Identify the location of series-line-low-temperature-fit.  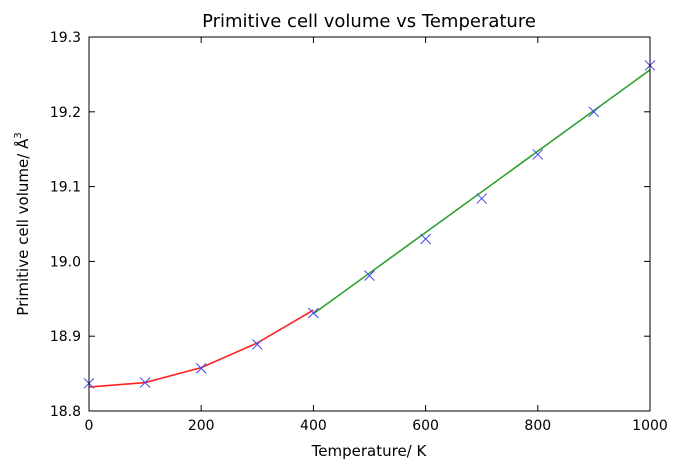
(201, 348).